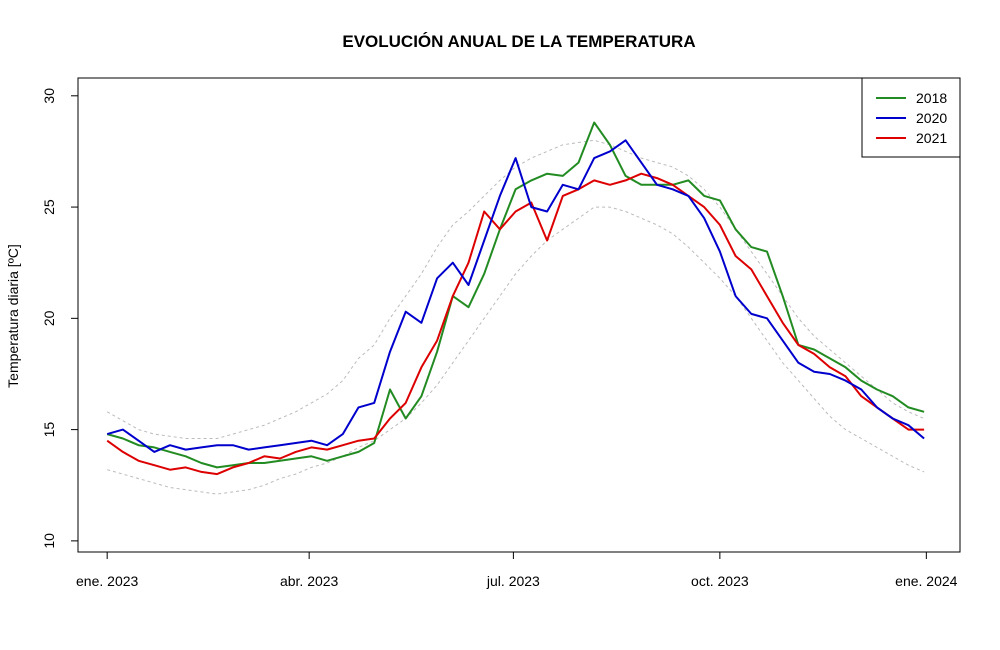  Describe the element at coordinates (931, 138) in the screenshot. I see `legend-label-2021: 2021` at that location.